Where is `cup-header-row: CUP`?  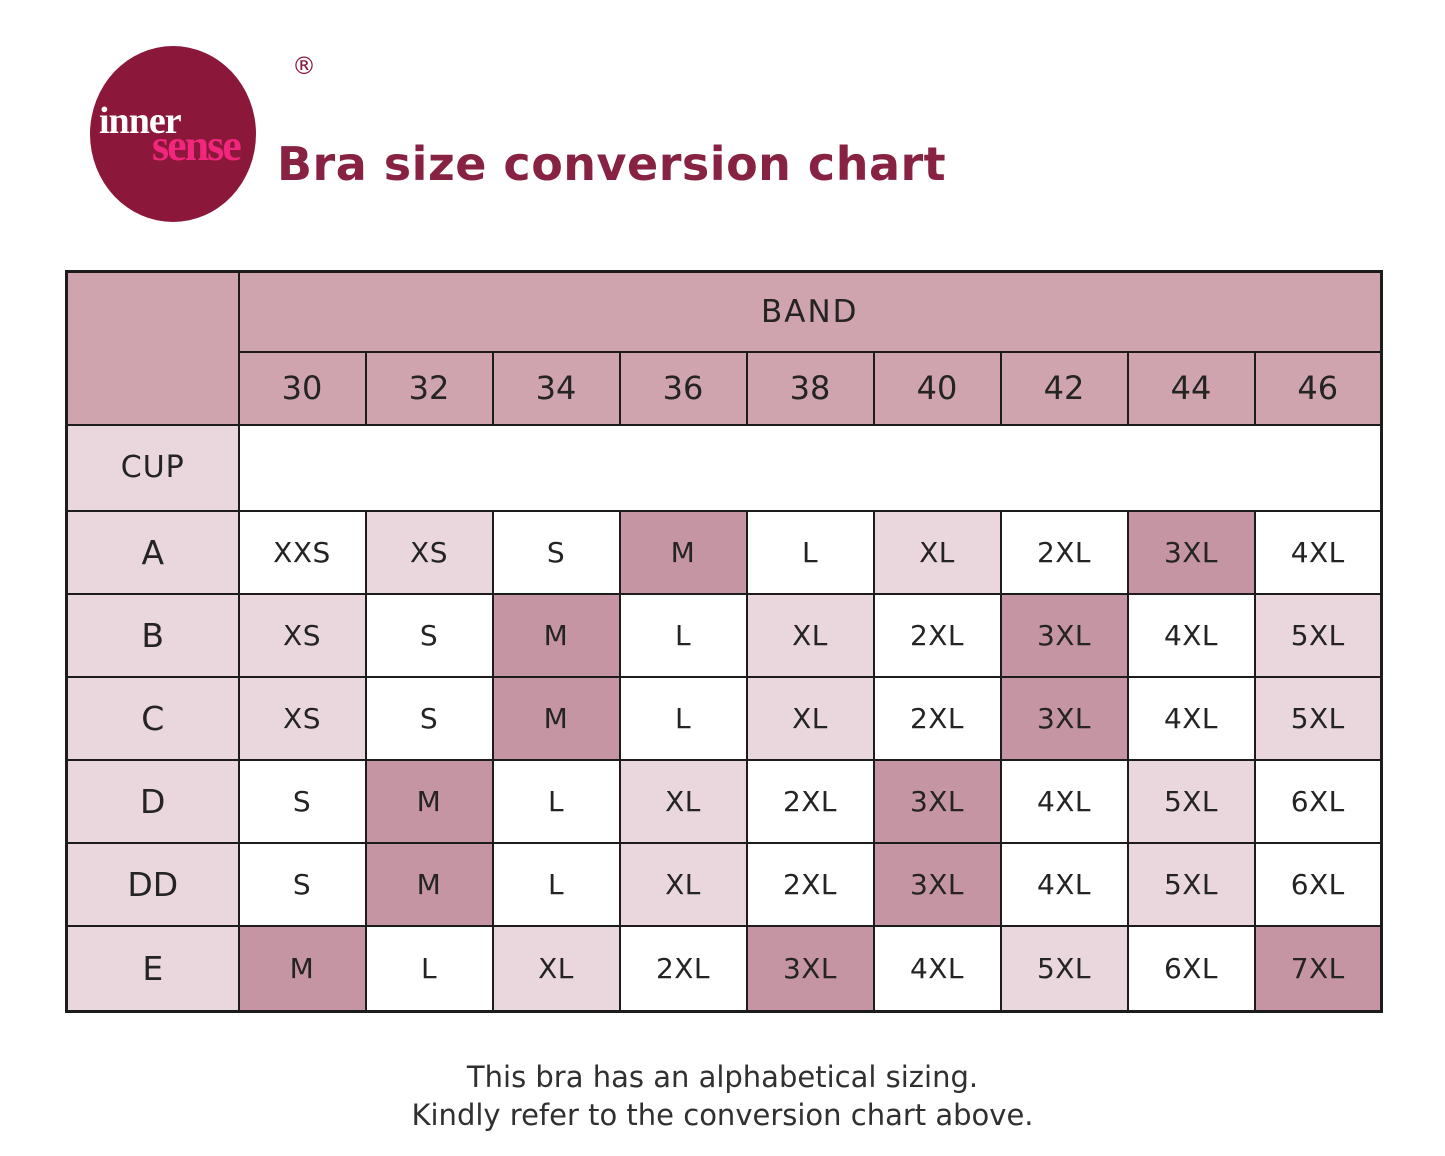 cup-header-row: CUP is located at coordinates (724, 467).